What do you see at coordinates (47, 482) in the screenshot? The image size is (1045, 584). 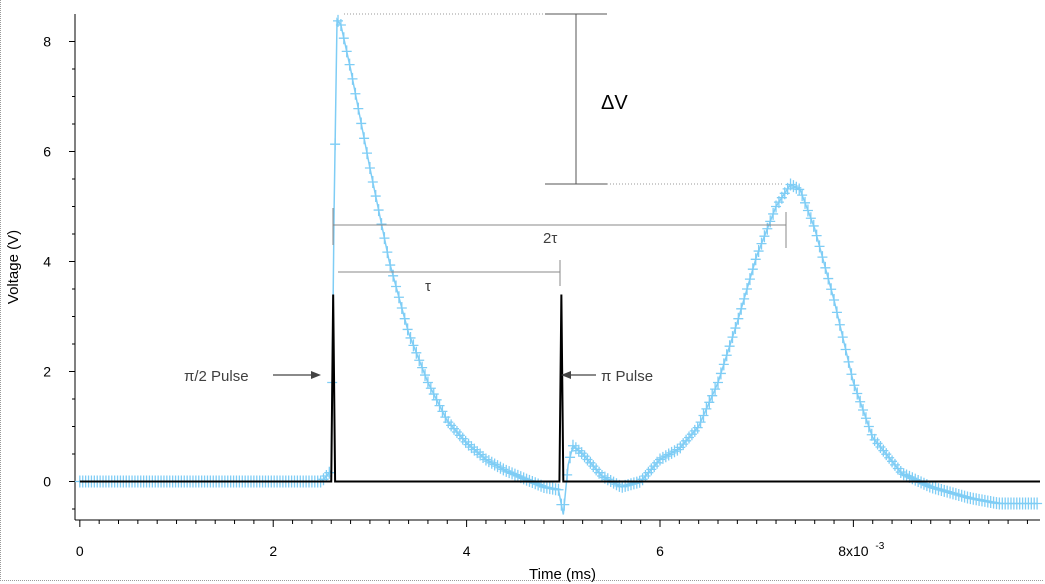 I see `y-tick-label: 0` at bounding box center [47, 482].